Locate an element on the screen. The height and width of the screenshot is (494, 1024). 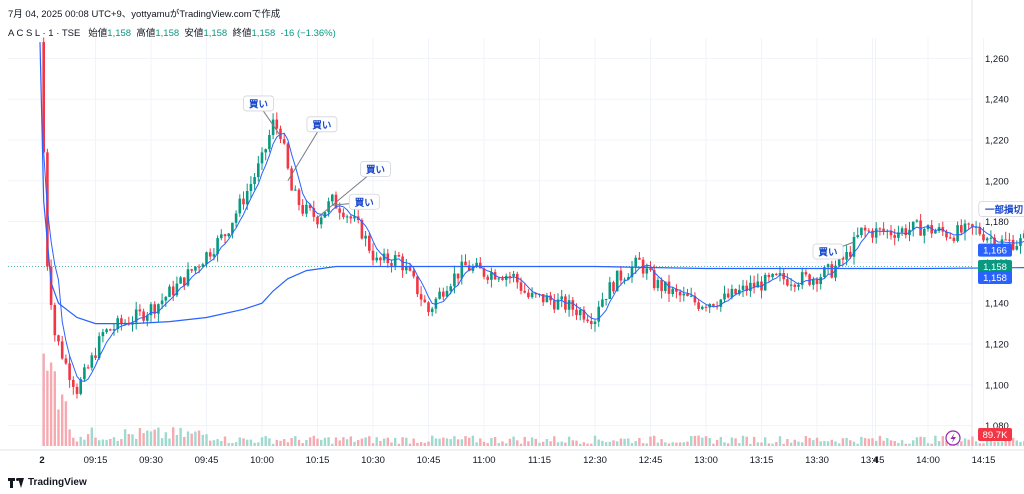
tradingview-brand: TradingView is located at coordinates (47, 482).